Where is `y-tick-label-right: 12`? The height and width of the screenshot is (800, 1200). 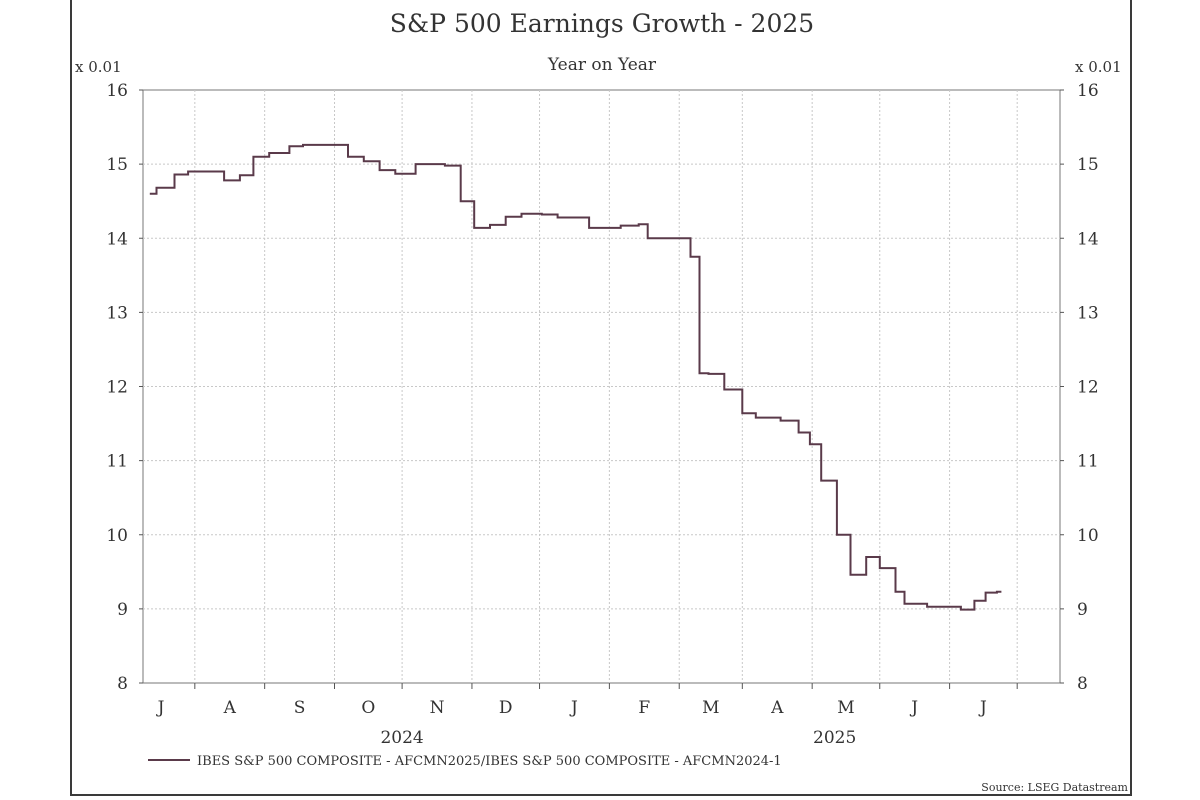
y-tick-label-right: 12 is located at coordinates (1088, 388).